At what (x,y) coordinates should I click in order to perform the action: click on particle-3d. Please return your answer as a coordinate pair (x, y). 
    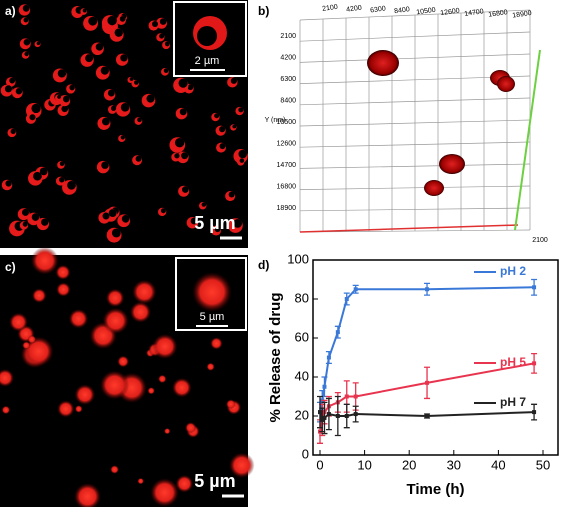
    Looking at the image, I should click on (434, 188).